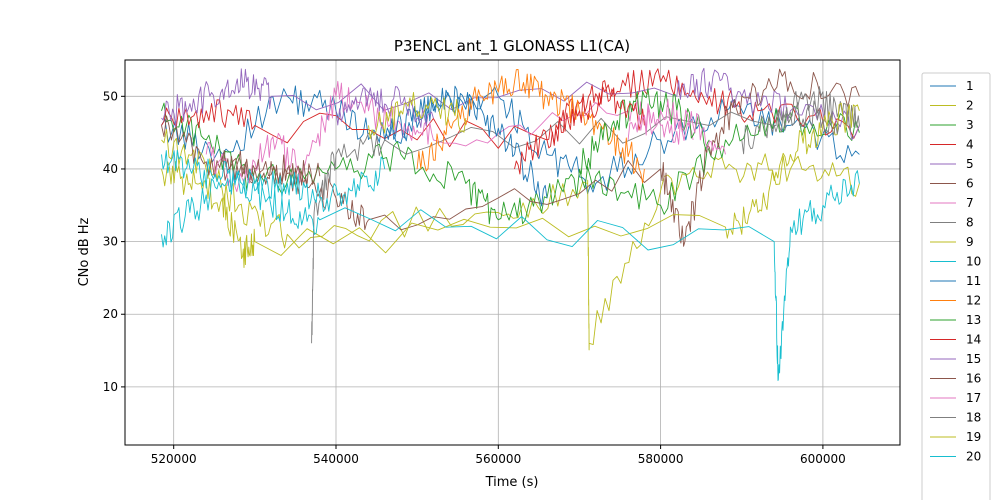 Image resolution: width=1000 pixels, height=500 pixels. What do you see at coordinates (973, 437) in the screenshot?
I see `legend-label-19: 19` at bounding box center [973, 437].